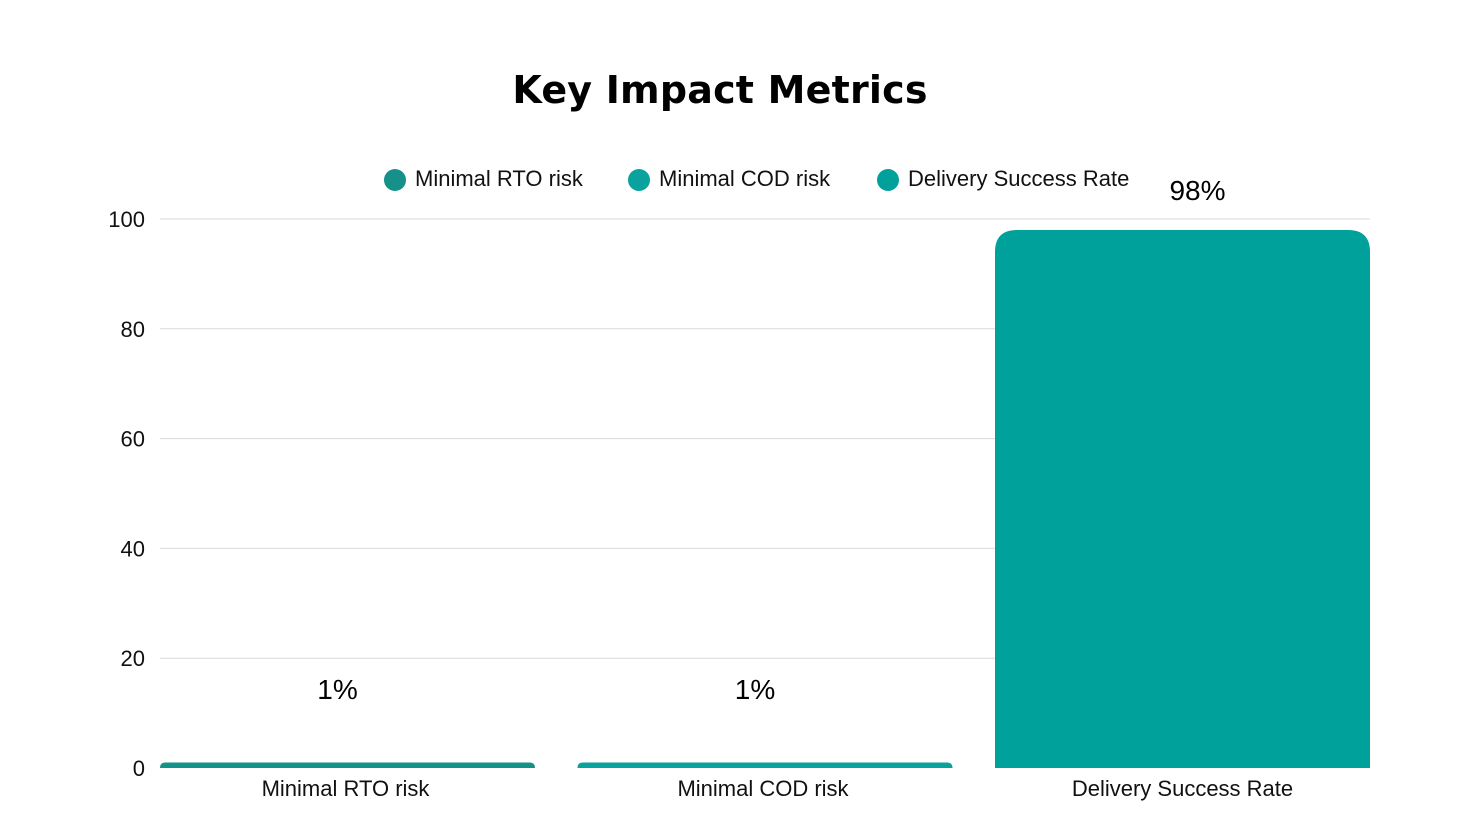  I want to click on x-tick-label: Minimal RTO risk, so click(346, 788).